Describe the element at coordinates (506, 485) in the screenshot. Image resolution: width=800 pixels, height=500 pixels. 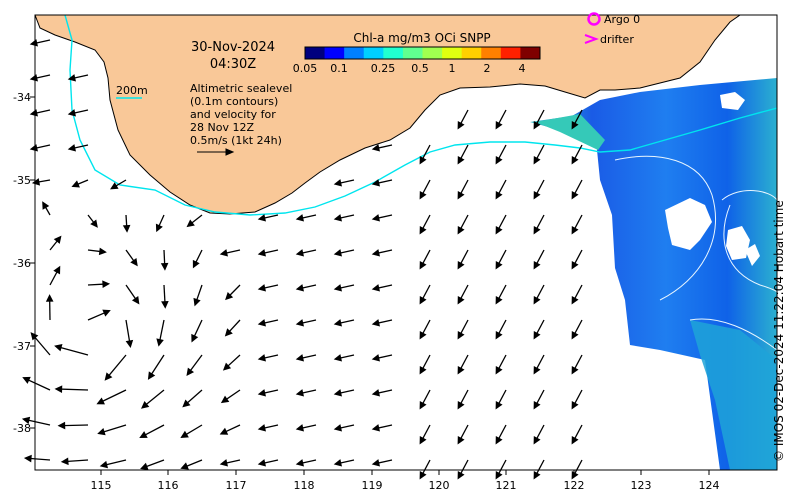
I see `x-tick-label: 121` at that location.